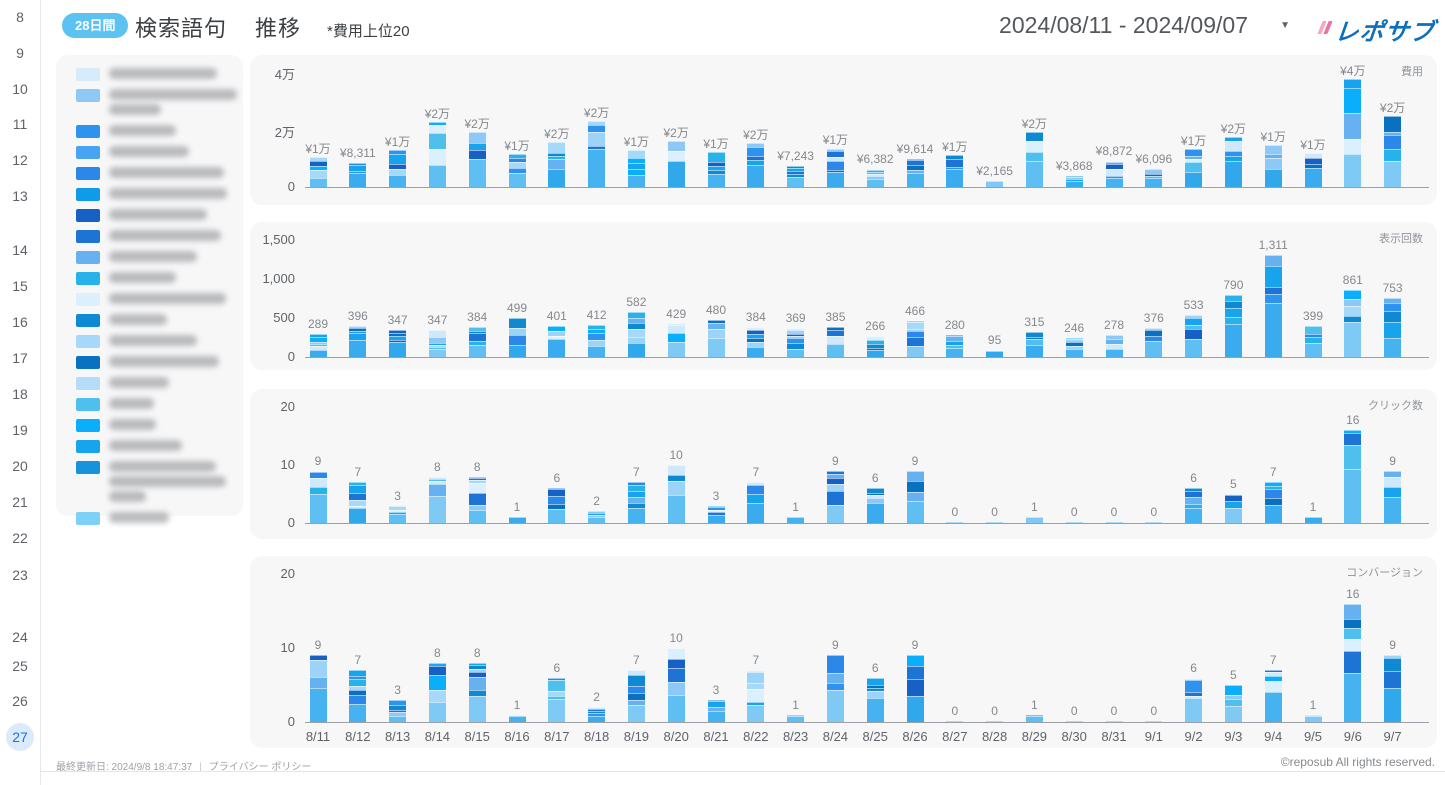  Describe the element at coordinates (20, 575) in the screenshot. I see `page-nav-item-23: 23` at that location.